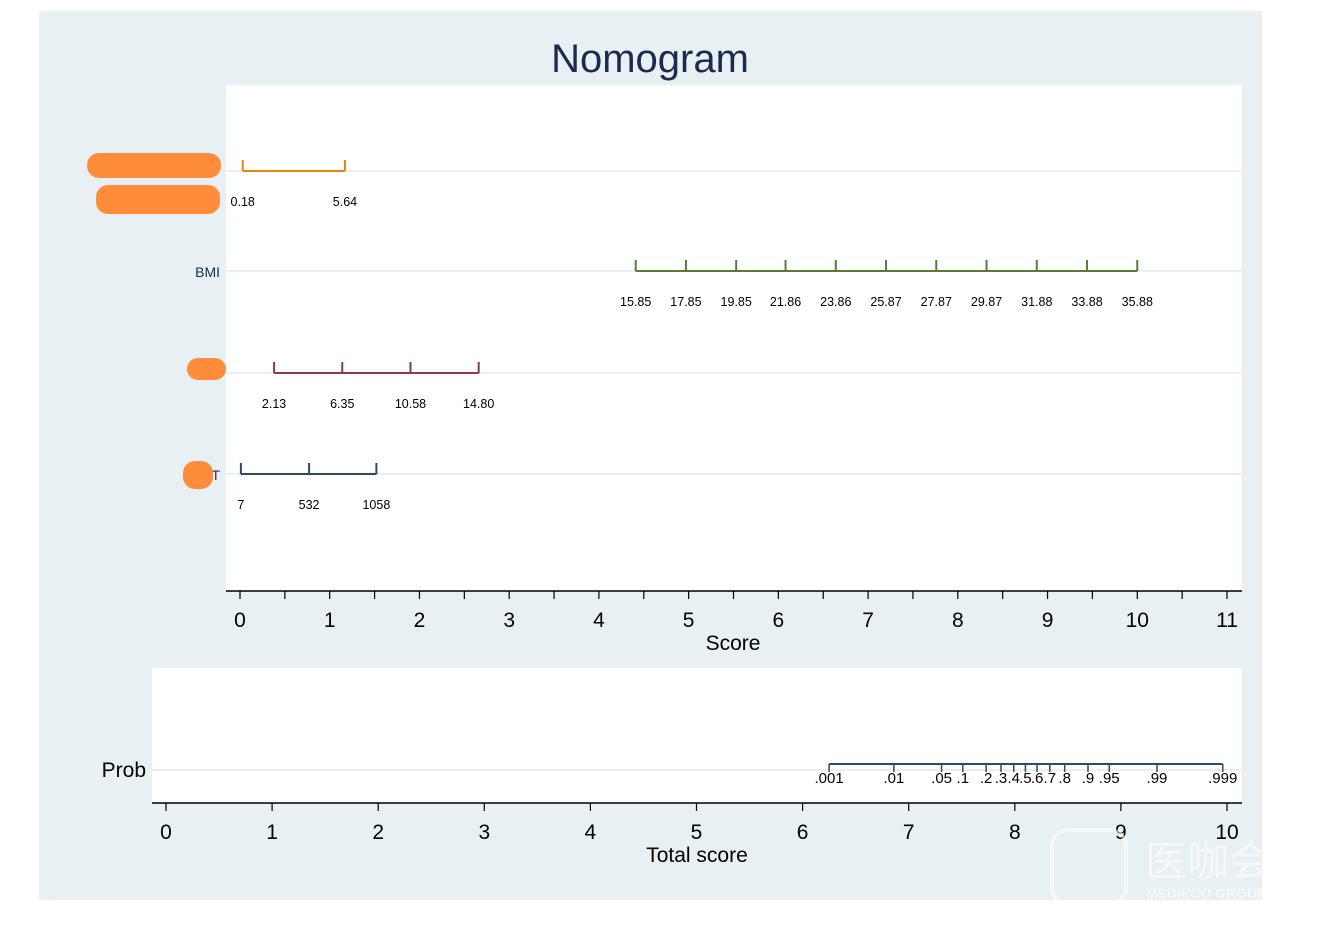  What do you see at coordinates (1037, 778) in the screenshot?
I see `prob-tick-label: .6` at bounding box center [1037, 778].